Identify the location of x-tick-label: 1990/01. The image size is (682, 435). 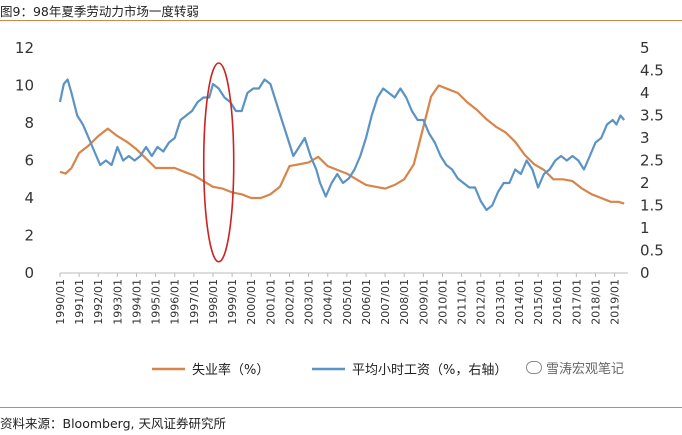
(60, 302).